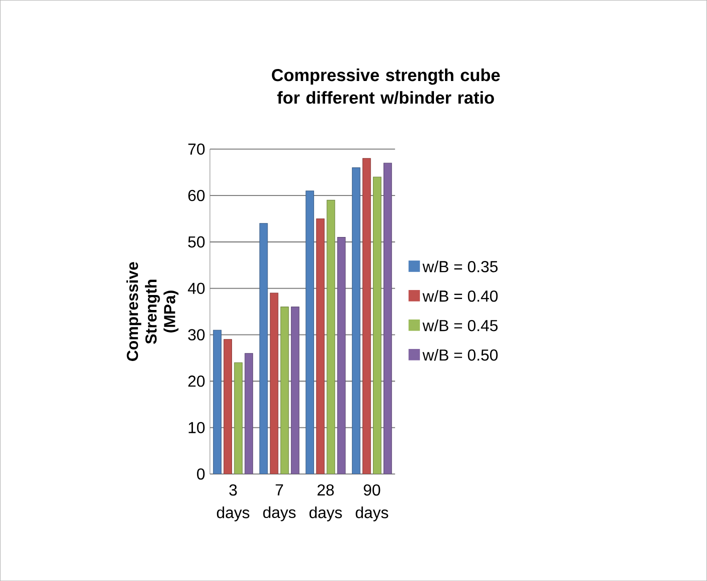 The image size is (707, 581). Describe the element at coordinates (386, 86) in the screenshot. I see `chart-title: Compressive strength cube for different w/binder ratio` at that location.